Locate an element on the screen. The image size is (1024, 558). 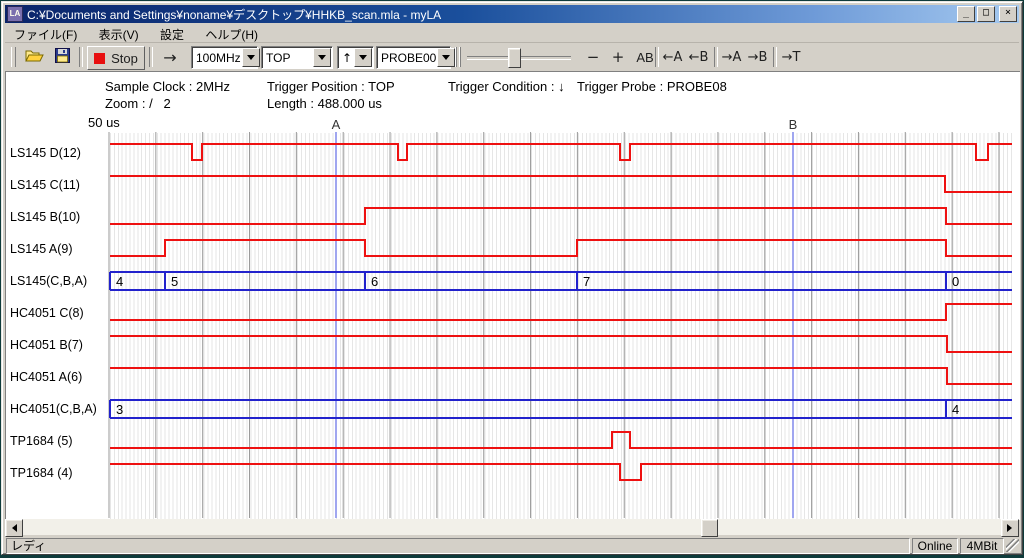
scroll-right-button is located at coordinates (1010, 528).